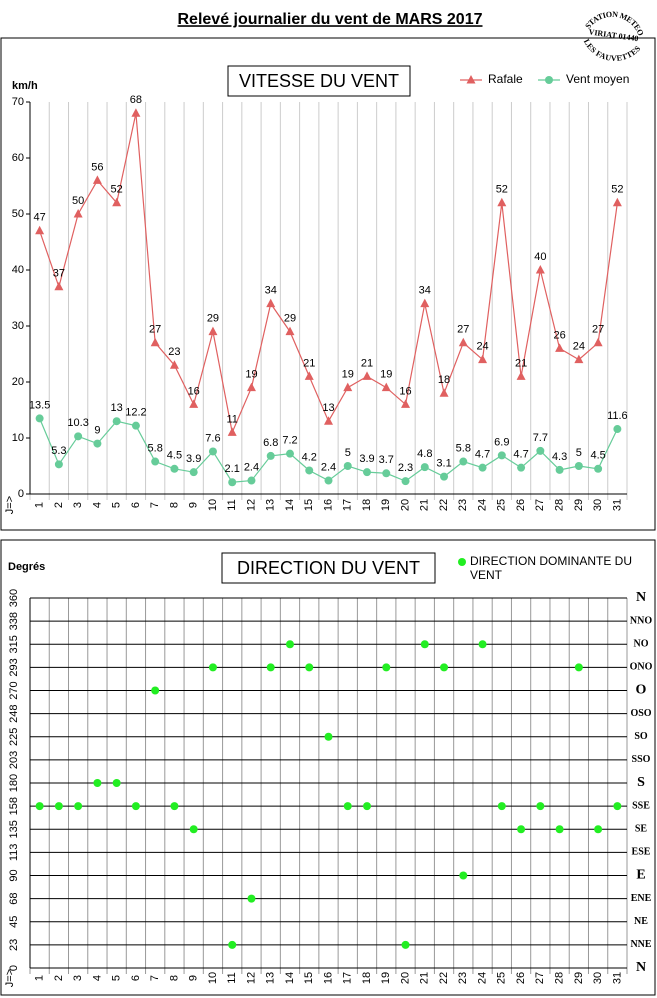  I want to click on data-label: 52, so click(117, 190).